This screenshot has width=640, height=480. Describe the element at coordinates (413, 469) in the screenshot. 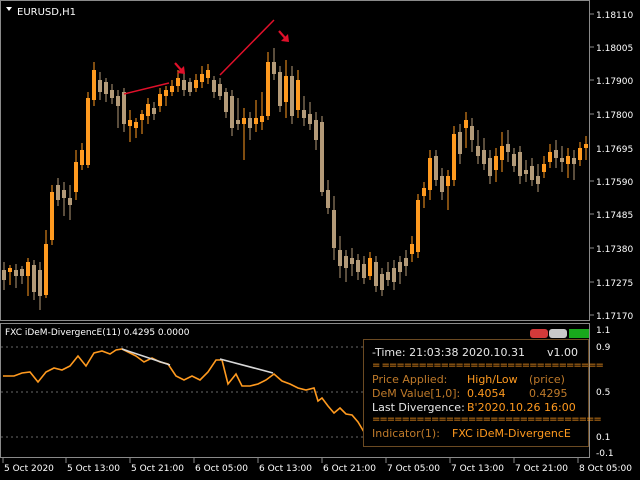

I see `time-label: 7 Oct 05:00` at that location.